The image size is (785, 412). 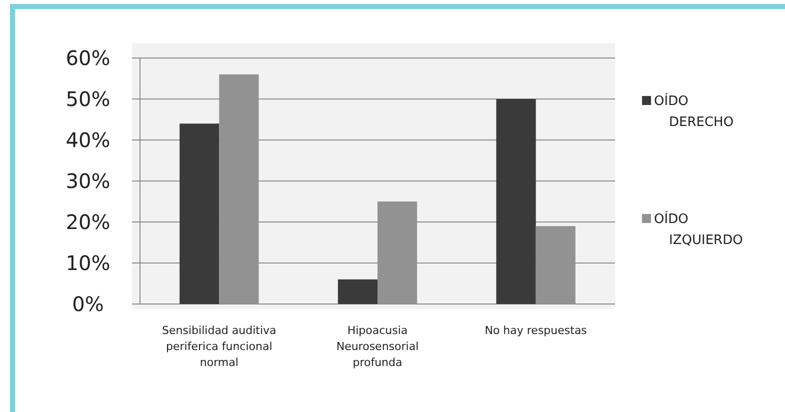 I want to click on x-tick-label: Sensibilidad auditiva periferica funcional normal, so click(x=219, y=346).